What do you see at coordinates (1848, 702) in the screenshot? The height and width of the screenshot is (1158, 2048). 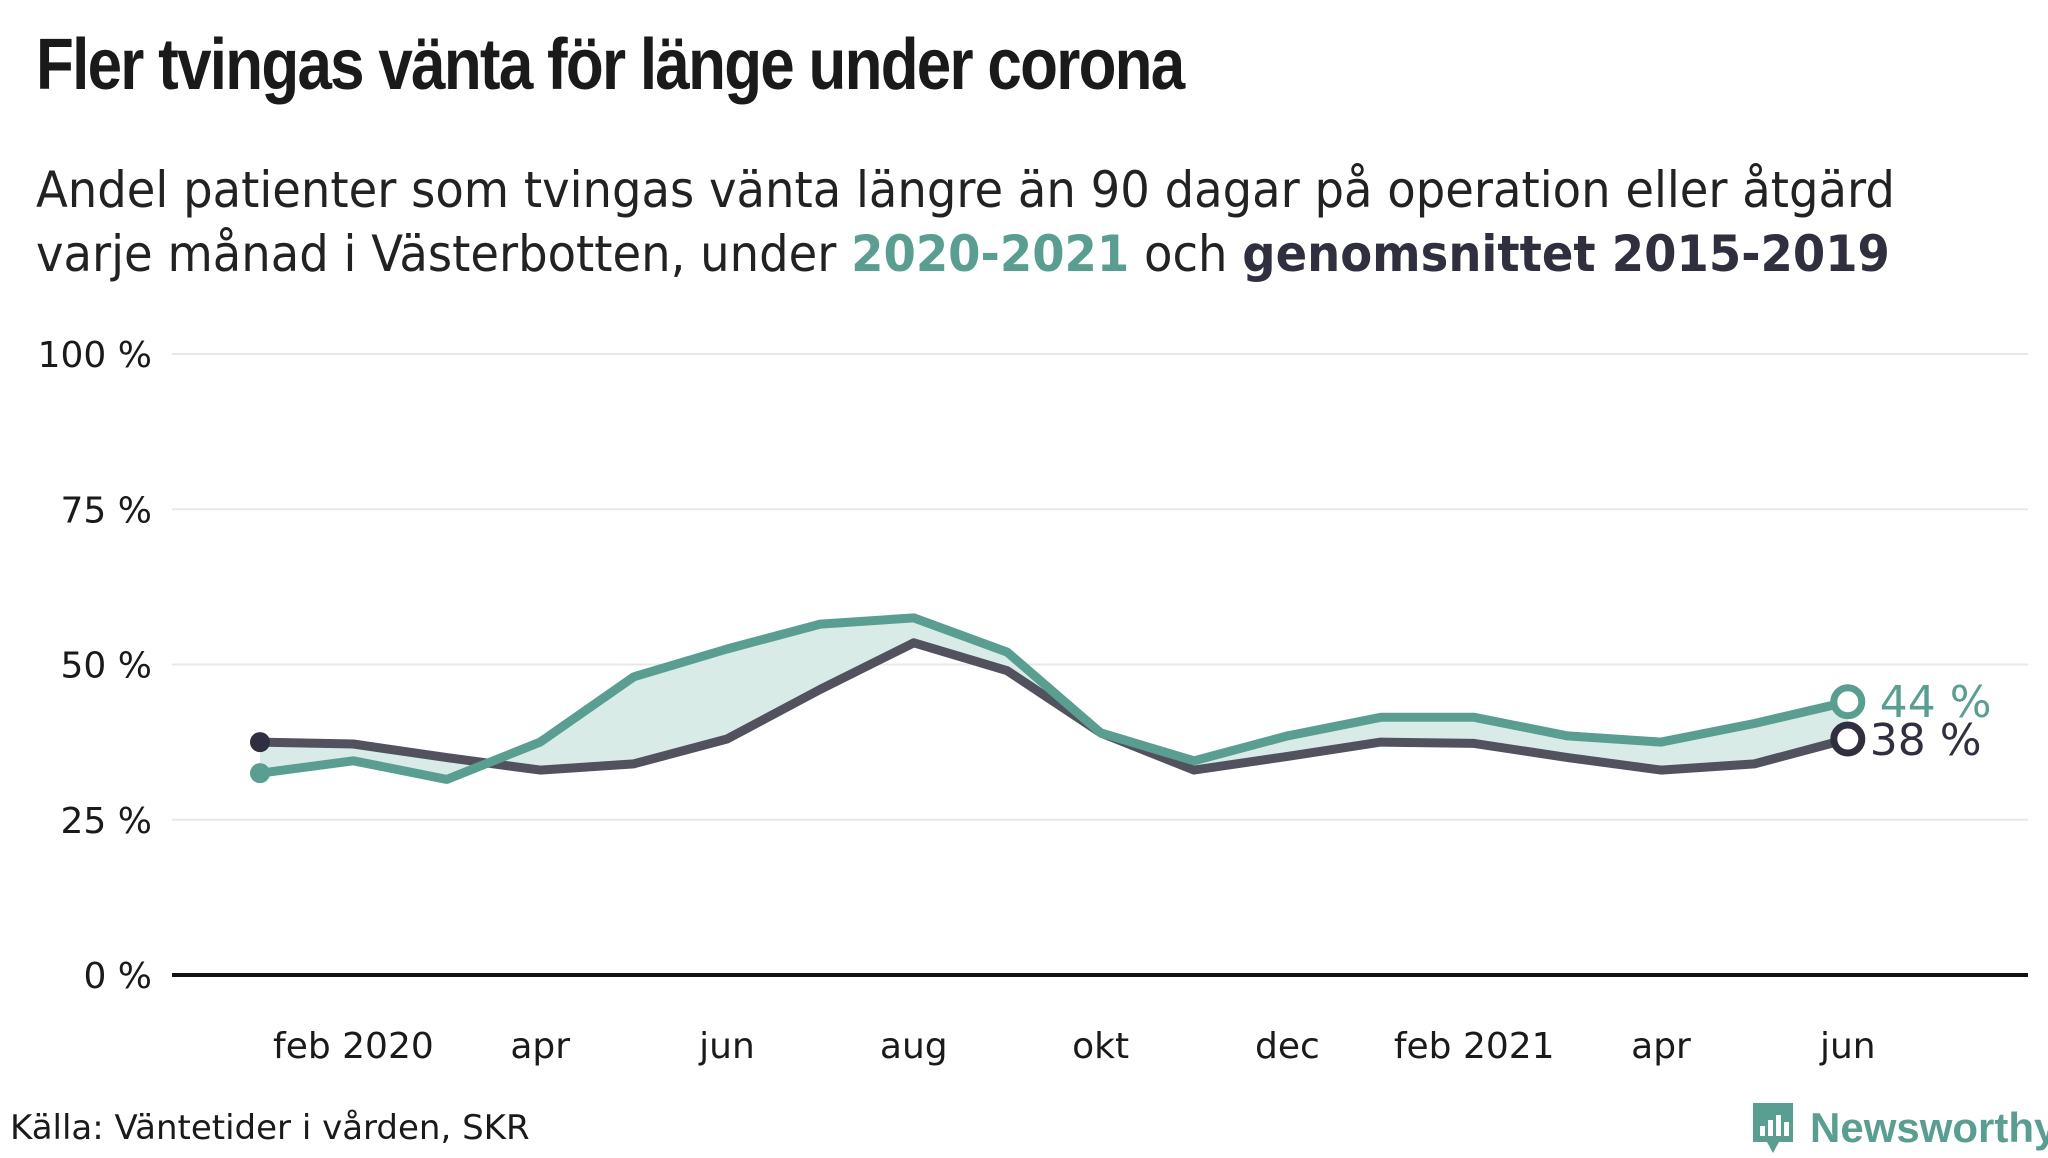 I see `end-point-recent` at bounding box center [1848, 702].